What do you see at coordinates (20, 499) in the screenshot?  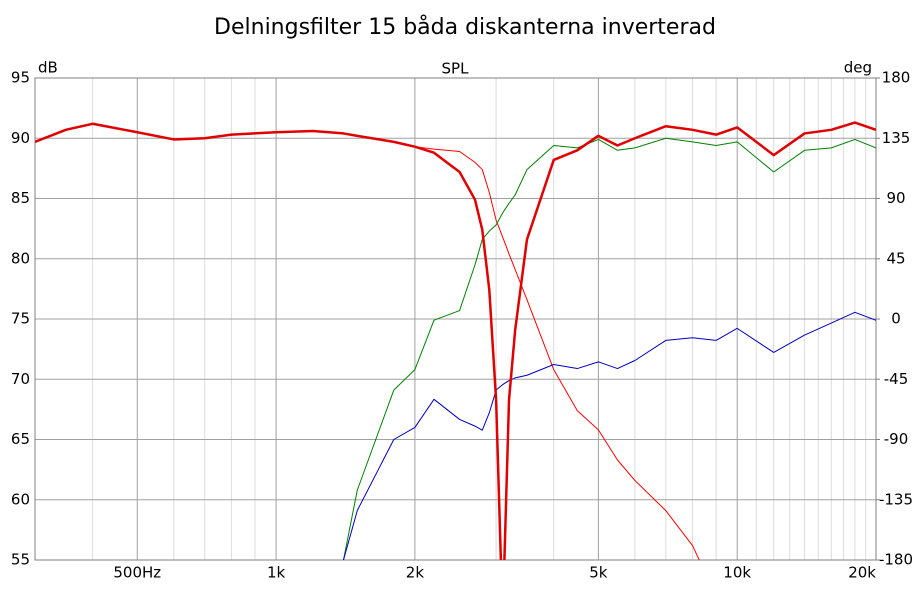 I see `y-tick-label: 60` at bounding box center [20, 499].